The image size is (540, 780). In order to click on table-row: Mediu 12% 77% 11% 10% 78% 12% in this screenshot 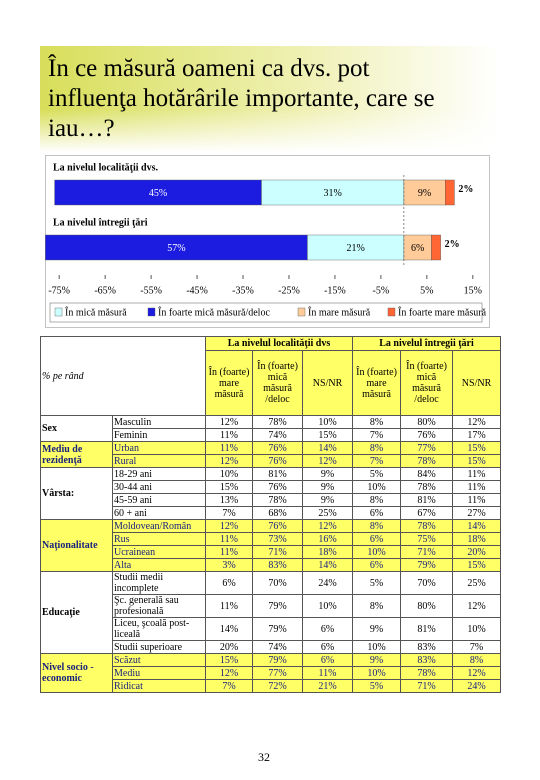, I will do `click(271, 673)`.